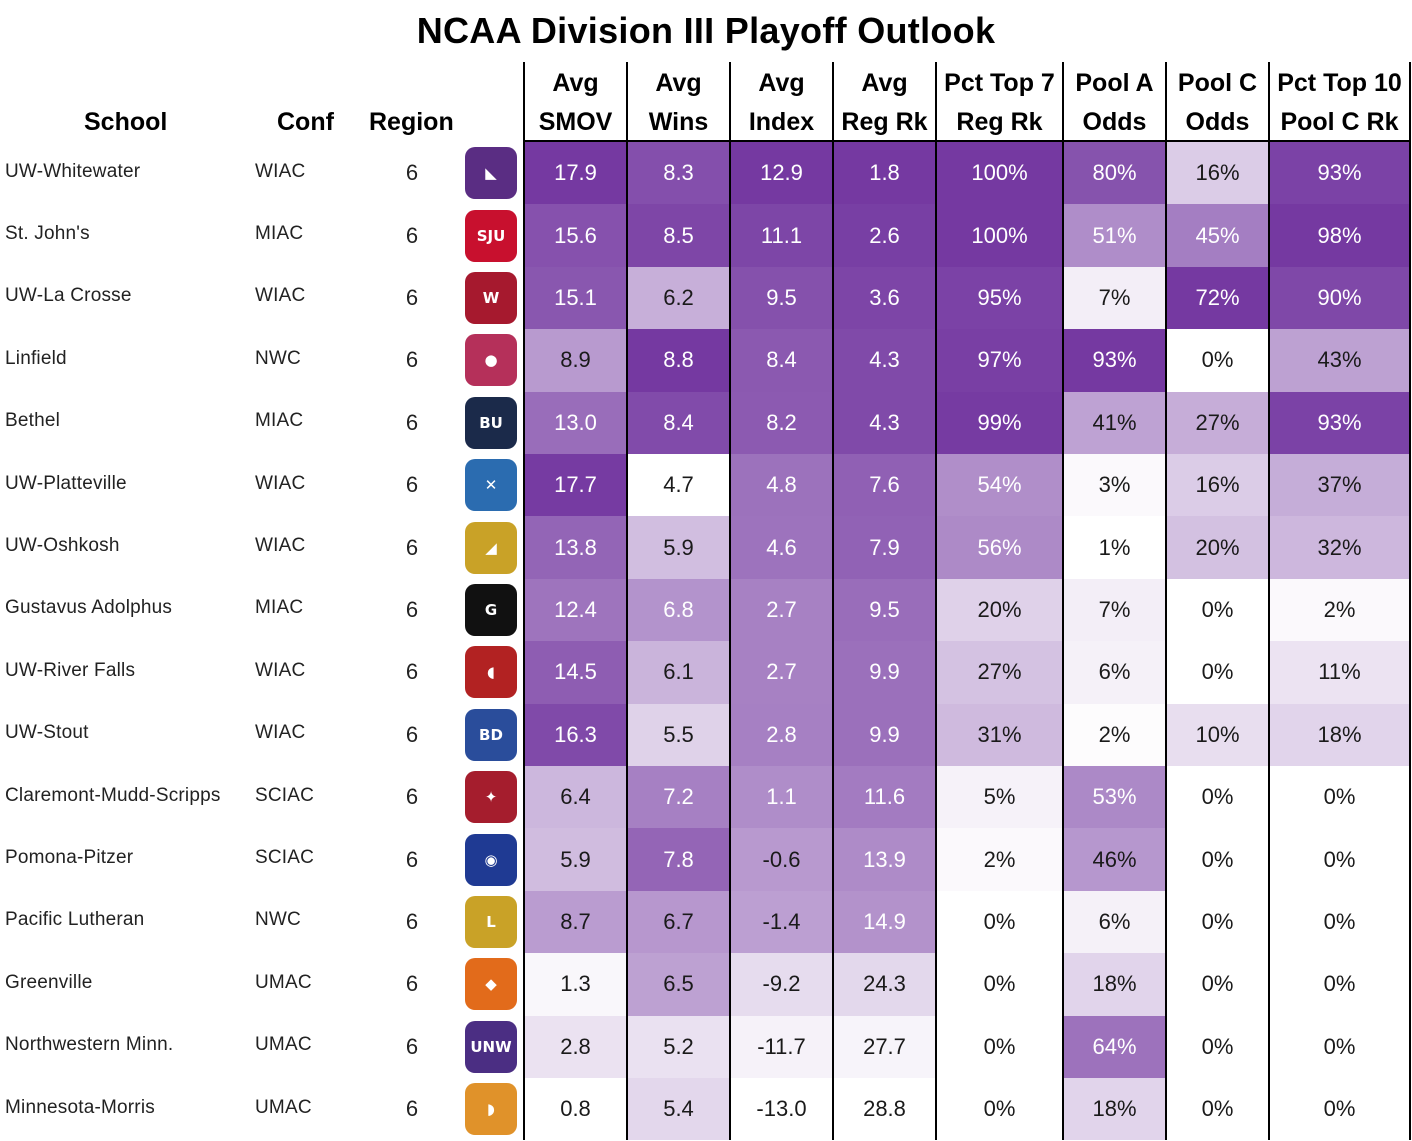 The height and width of the screenshot is (1141, 1412). I want to click on school-name: Claremont-Mudd-Scripps, so click(113, 795).